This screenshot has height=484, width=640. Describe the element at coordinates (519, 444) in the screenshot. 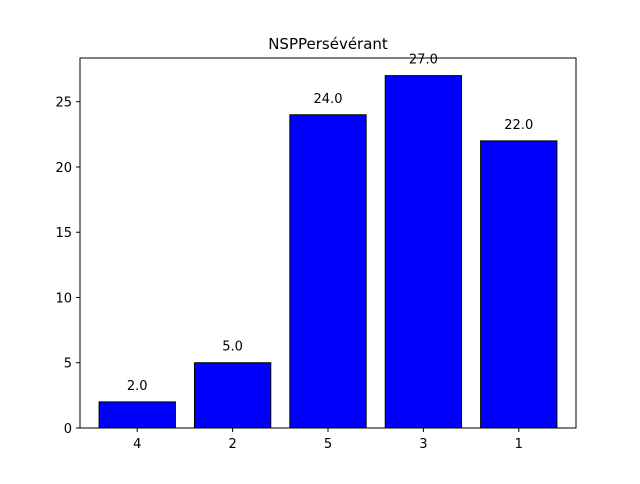

I see `x-tick-label-1: 1` at that location.